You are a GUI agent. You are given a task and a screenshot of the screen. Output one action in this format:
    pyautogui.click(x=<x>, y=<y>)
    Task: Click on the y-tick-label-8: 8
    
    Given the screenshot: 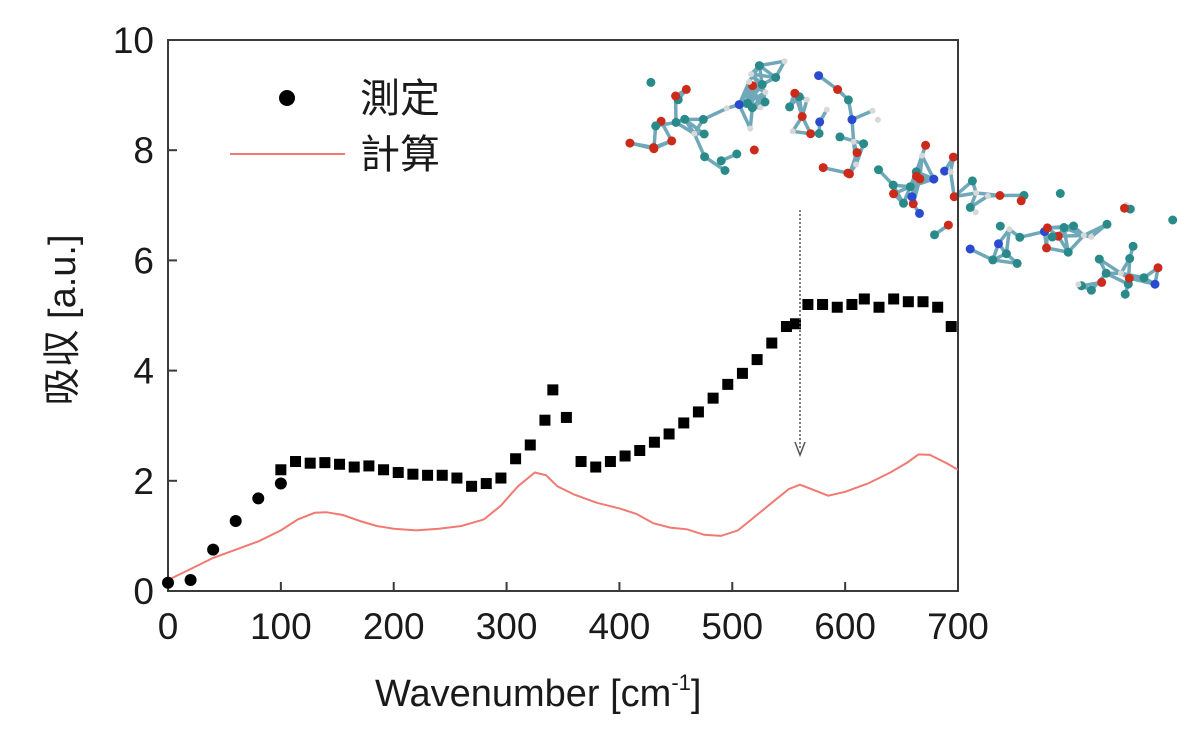 What is the action you would take?
    pyautogui.click(x=143, y=150)
    